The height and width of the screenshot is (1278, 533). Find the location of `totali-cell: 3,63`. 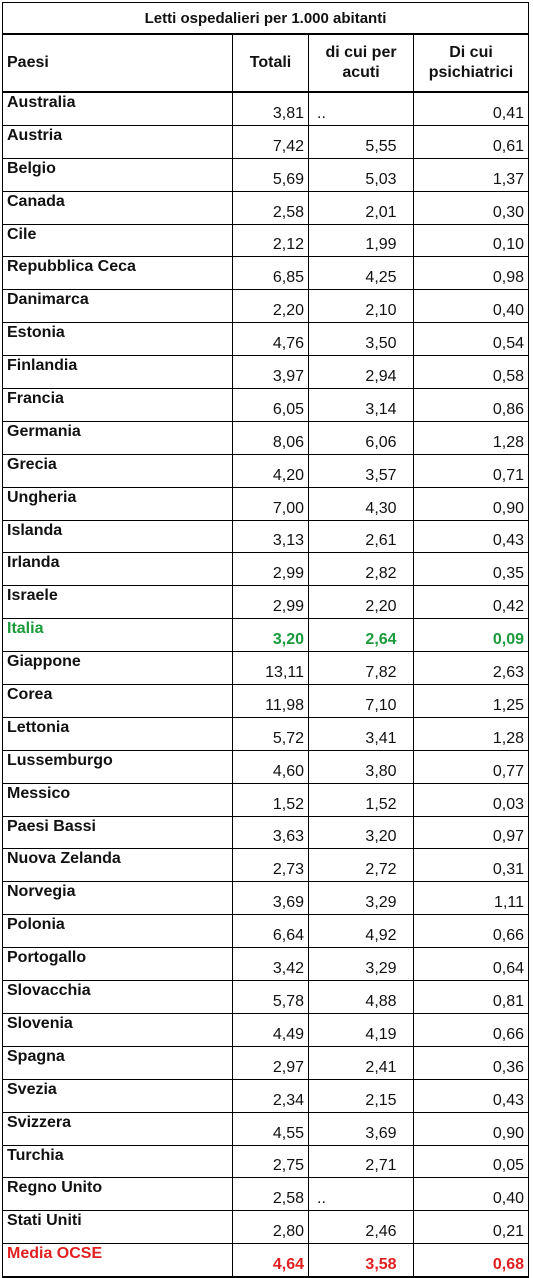

totali-cell: 3,63 is located at coordinates (270, 832).